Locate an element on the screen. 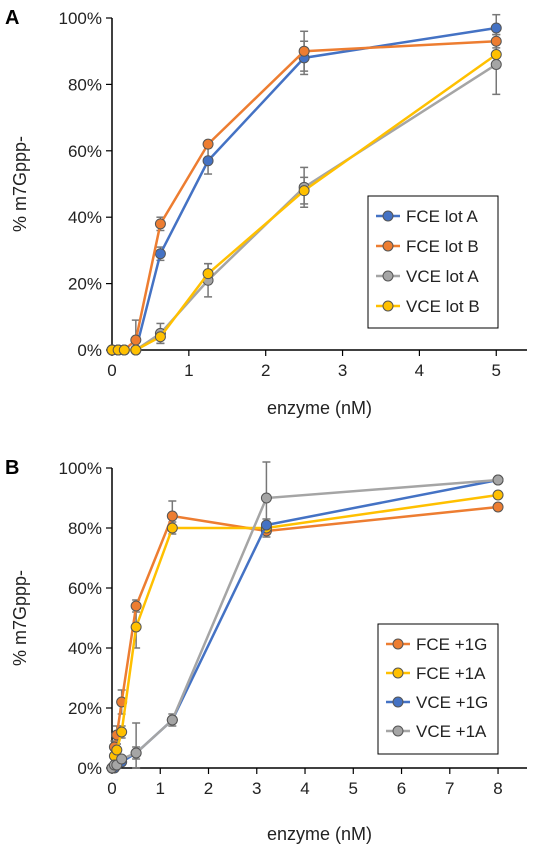  legend-label: VCE +1A is located at coordinates (451, 731).